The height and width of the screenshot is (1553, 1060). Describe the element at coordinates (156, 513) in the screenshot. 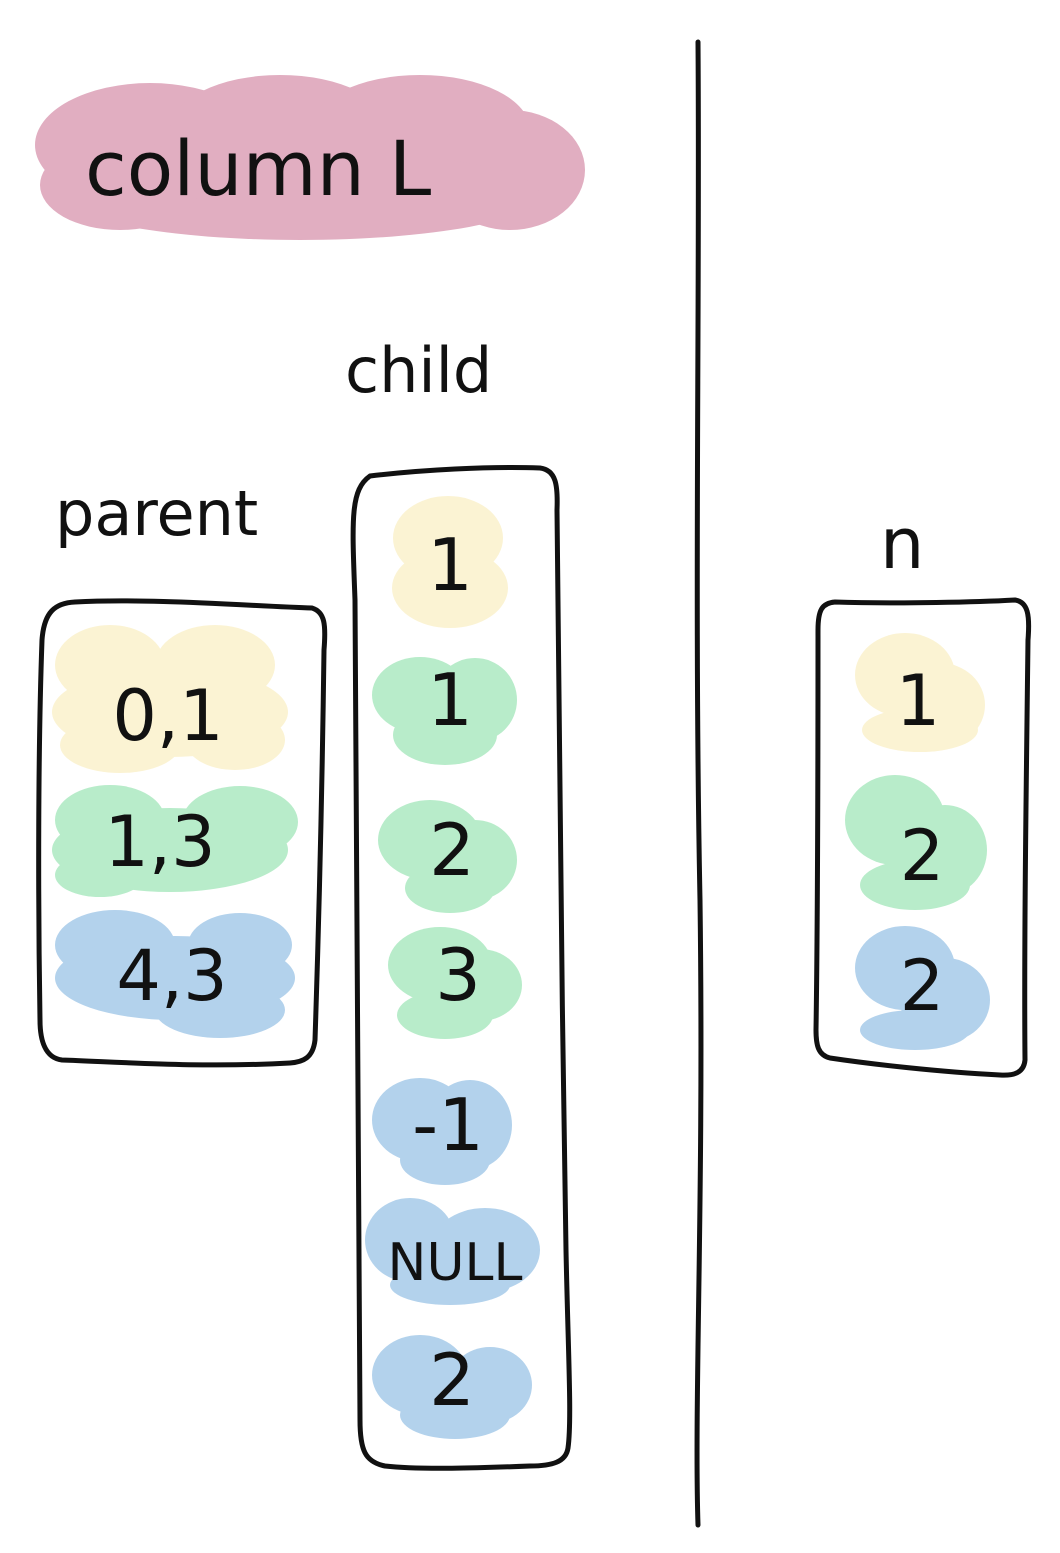

I see `parent-label: parent` at that location.